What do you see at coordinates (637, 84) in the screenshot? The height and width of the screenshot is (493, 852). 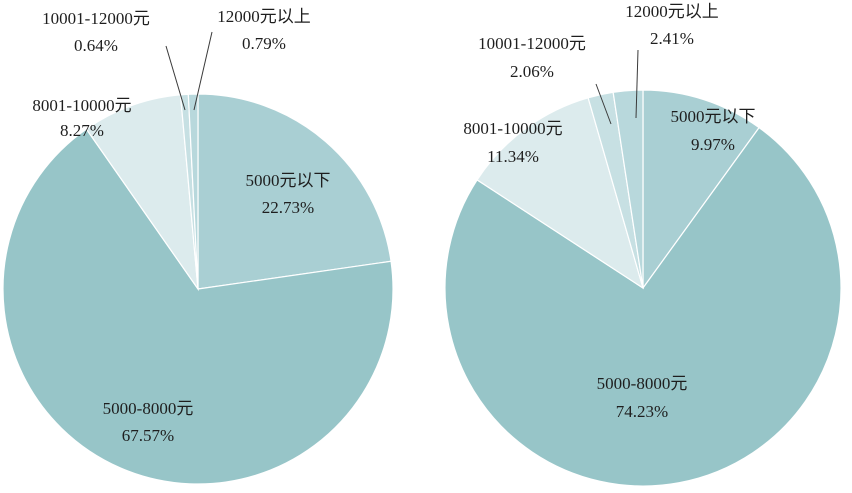 I see `leader-right-over12000` at bounding box center [637, 84].